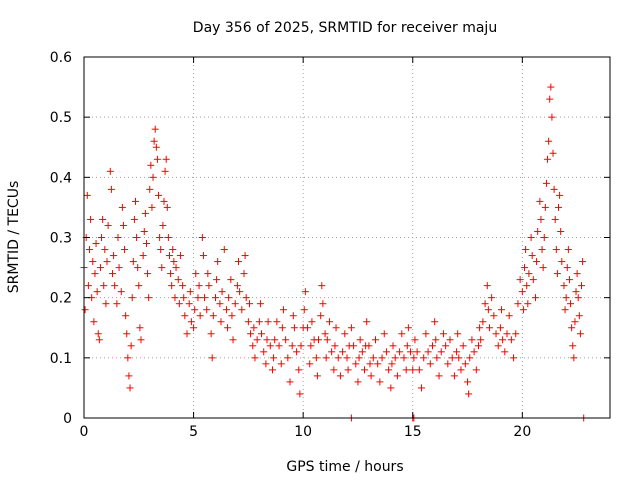 This screenshot has height=480, width=640. I want to click on y-tick-label: 0, so click(67, 419).